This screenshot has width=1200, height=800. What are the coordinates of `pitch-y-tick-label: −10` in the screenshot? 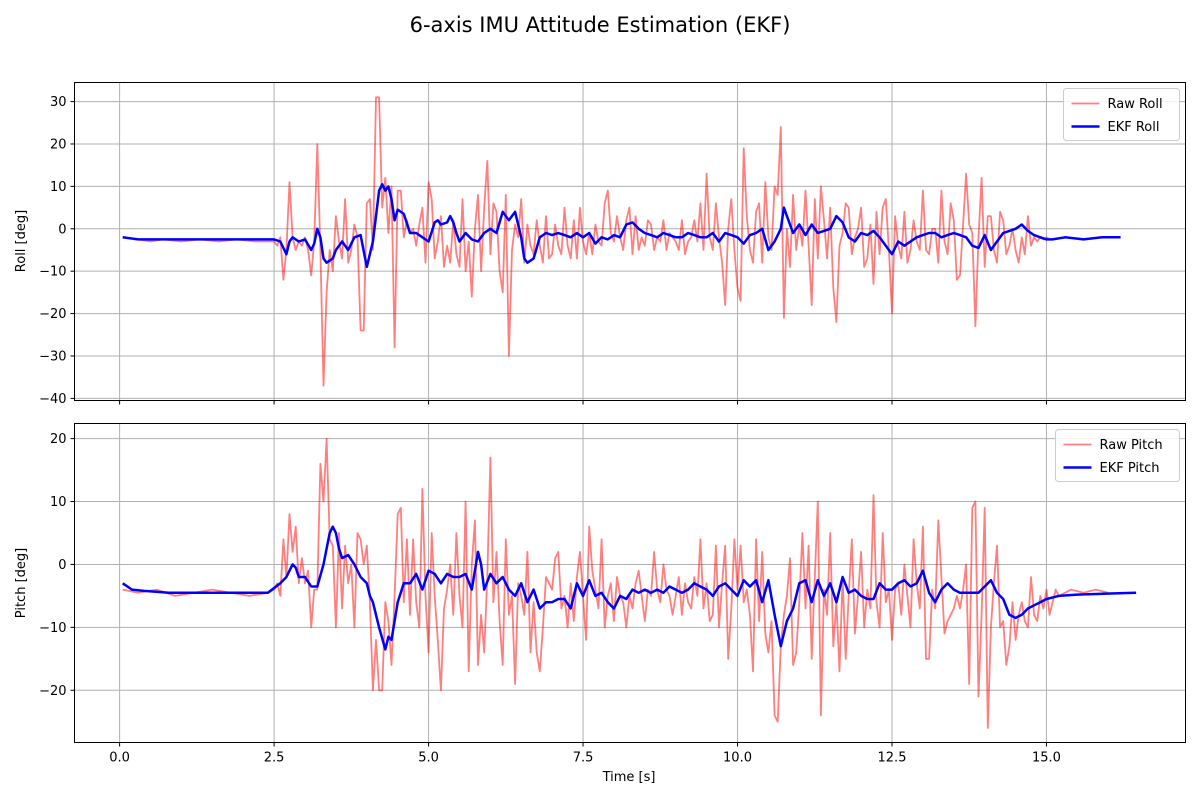 It's located at (52, 628).